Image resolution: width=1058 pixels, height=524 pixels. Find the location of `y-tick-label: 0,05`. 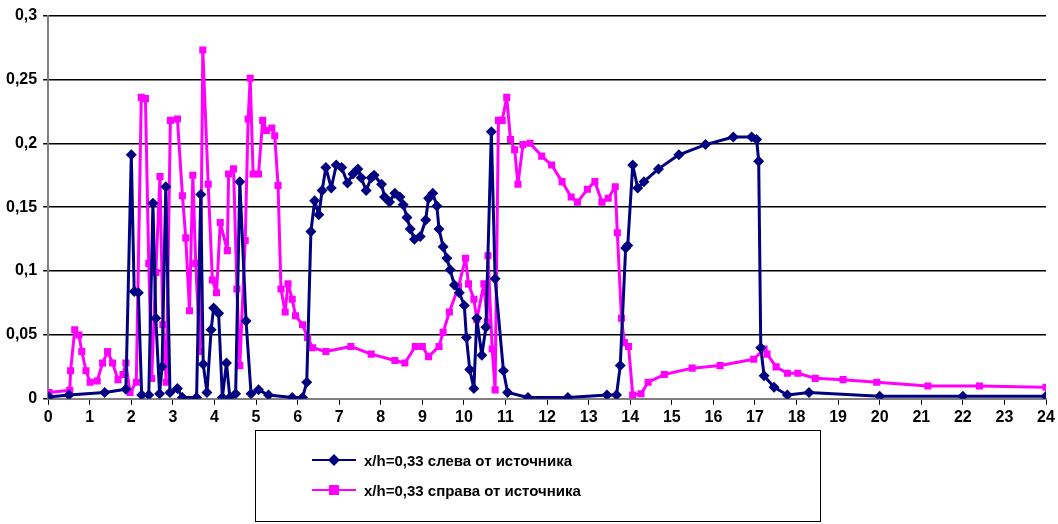

y-tick-label: 0,05 is located at coordinates (22, 334).